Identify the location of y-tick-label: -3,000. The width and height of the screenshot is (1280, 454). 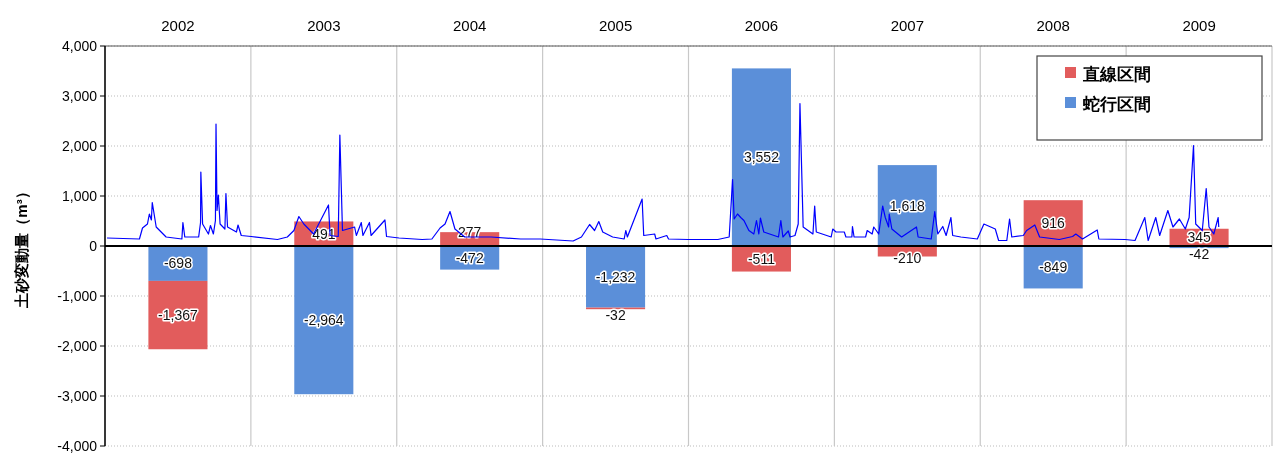
(77, 396).